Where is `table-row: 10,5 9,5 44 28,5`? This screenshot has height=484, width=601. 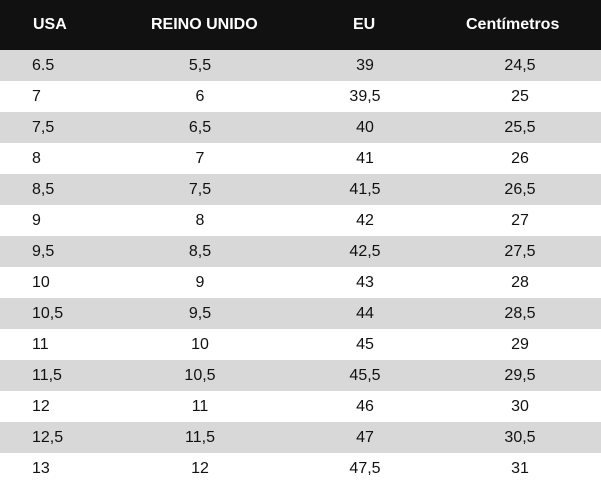
table-row: 10,5 9,5 44 28,5 is located at coordinates (300, 313).